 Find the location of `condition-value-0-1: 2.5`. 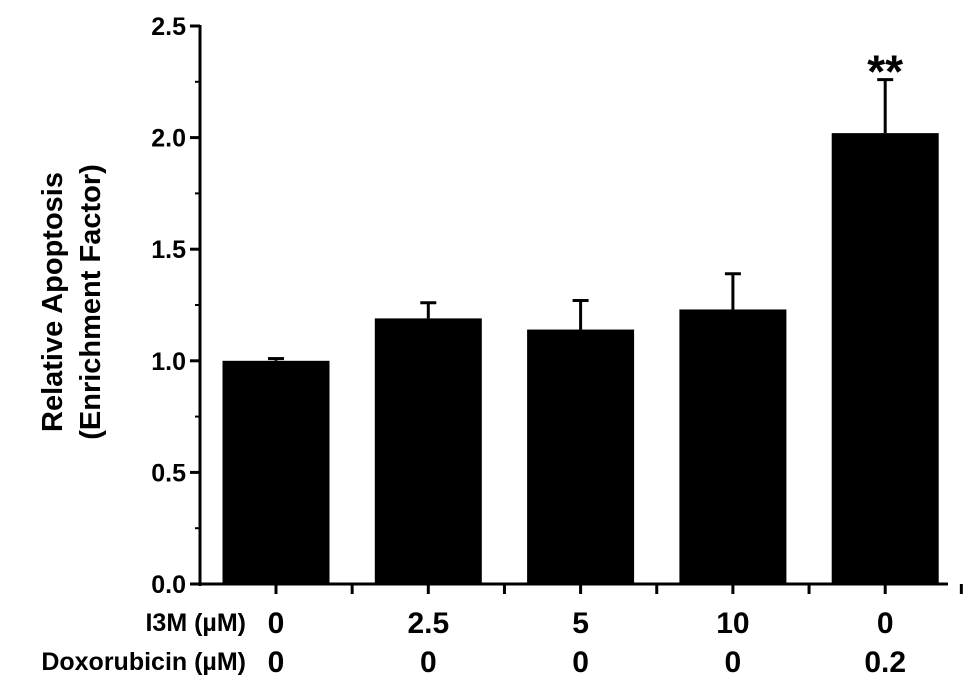

condition-value-0-1: 2.5 is located at coordinates (428, 623).